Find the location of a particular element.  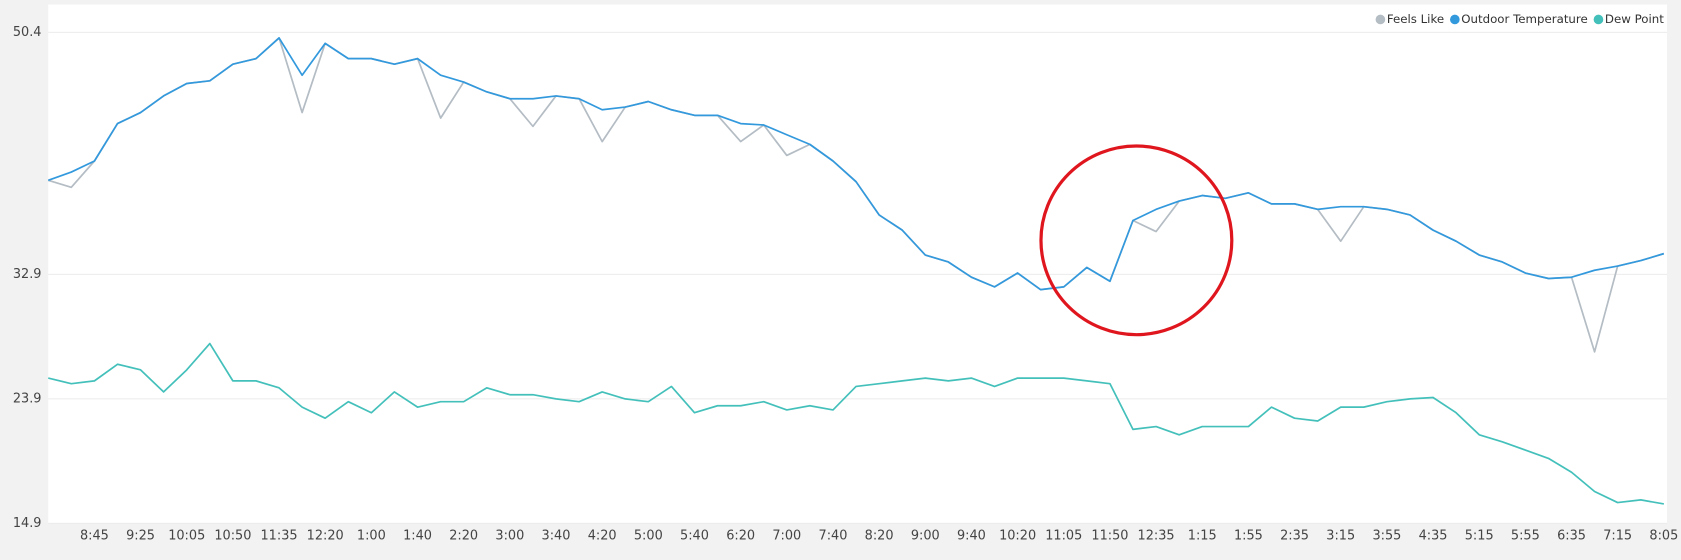

x-tick-label: 8:20 is located at coordinates (879, 536).